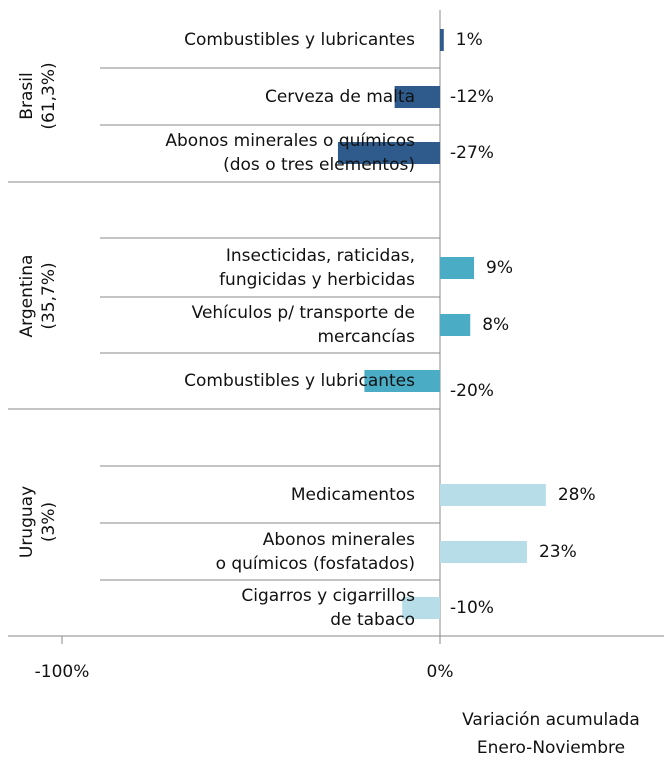 The height and width of the screenshot is (760, 664). Describe the element at coordinates (328, 596) in the screenshot. I see `category-label: Cigarros y cigarrillos` at that location.